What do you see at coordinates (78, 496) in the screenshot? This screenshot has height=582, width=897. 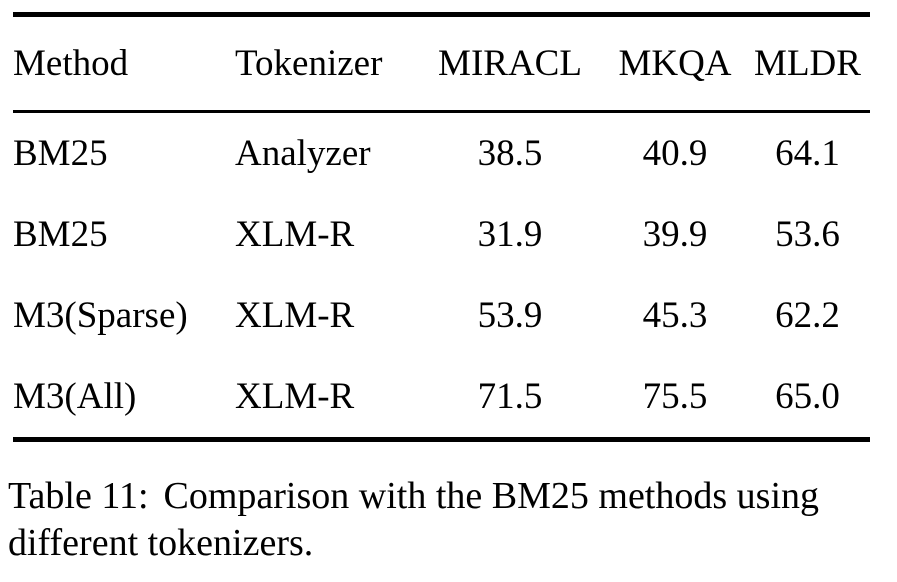 I see `caption-label: Table 11:` at bounding box center [78, 496].